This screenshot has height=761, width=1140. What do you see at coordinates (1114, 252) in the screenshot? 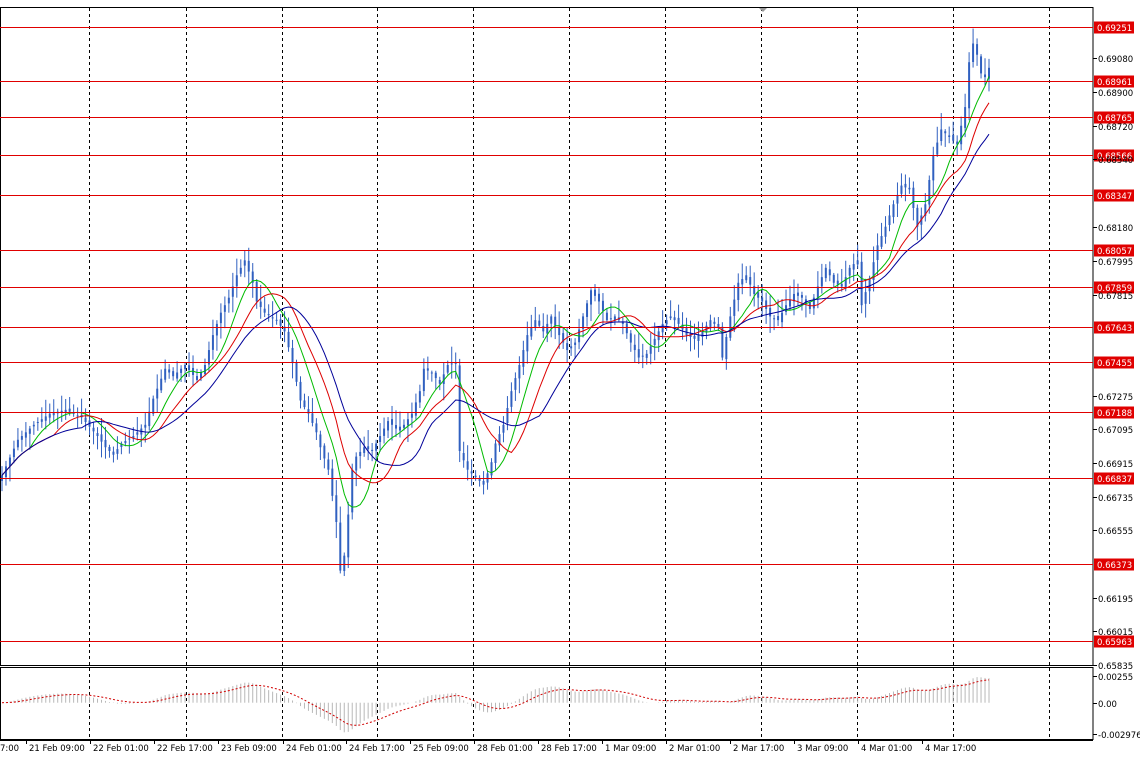
I see `level-price-label: 0.68057` at bounding box center [1114, 252].